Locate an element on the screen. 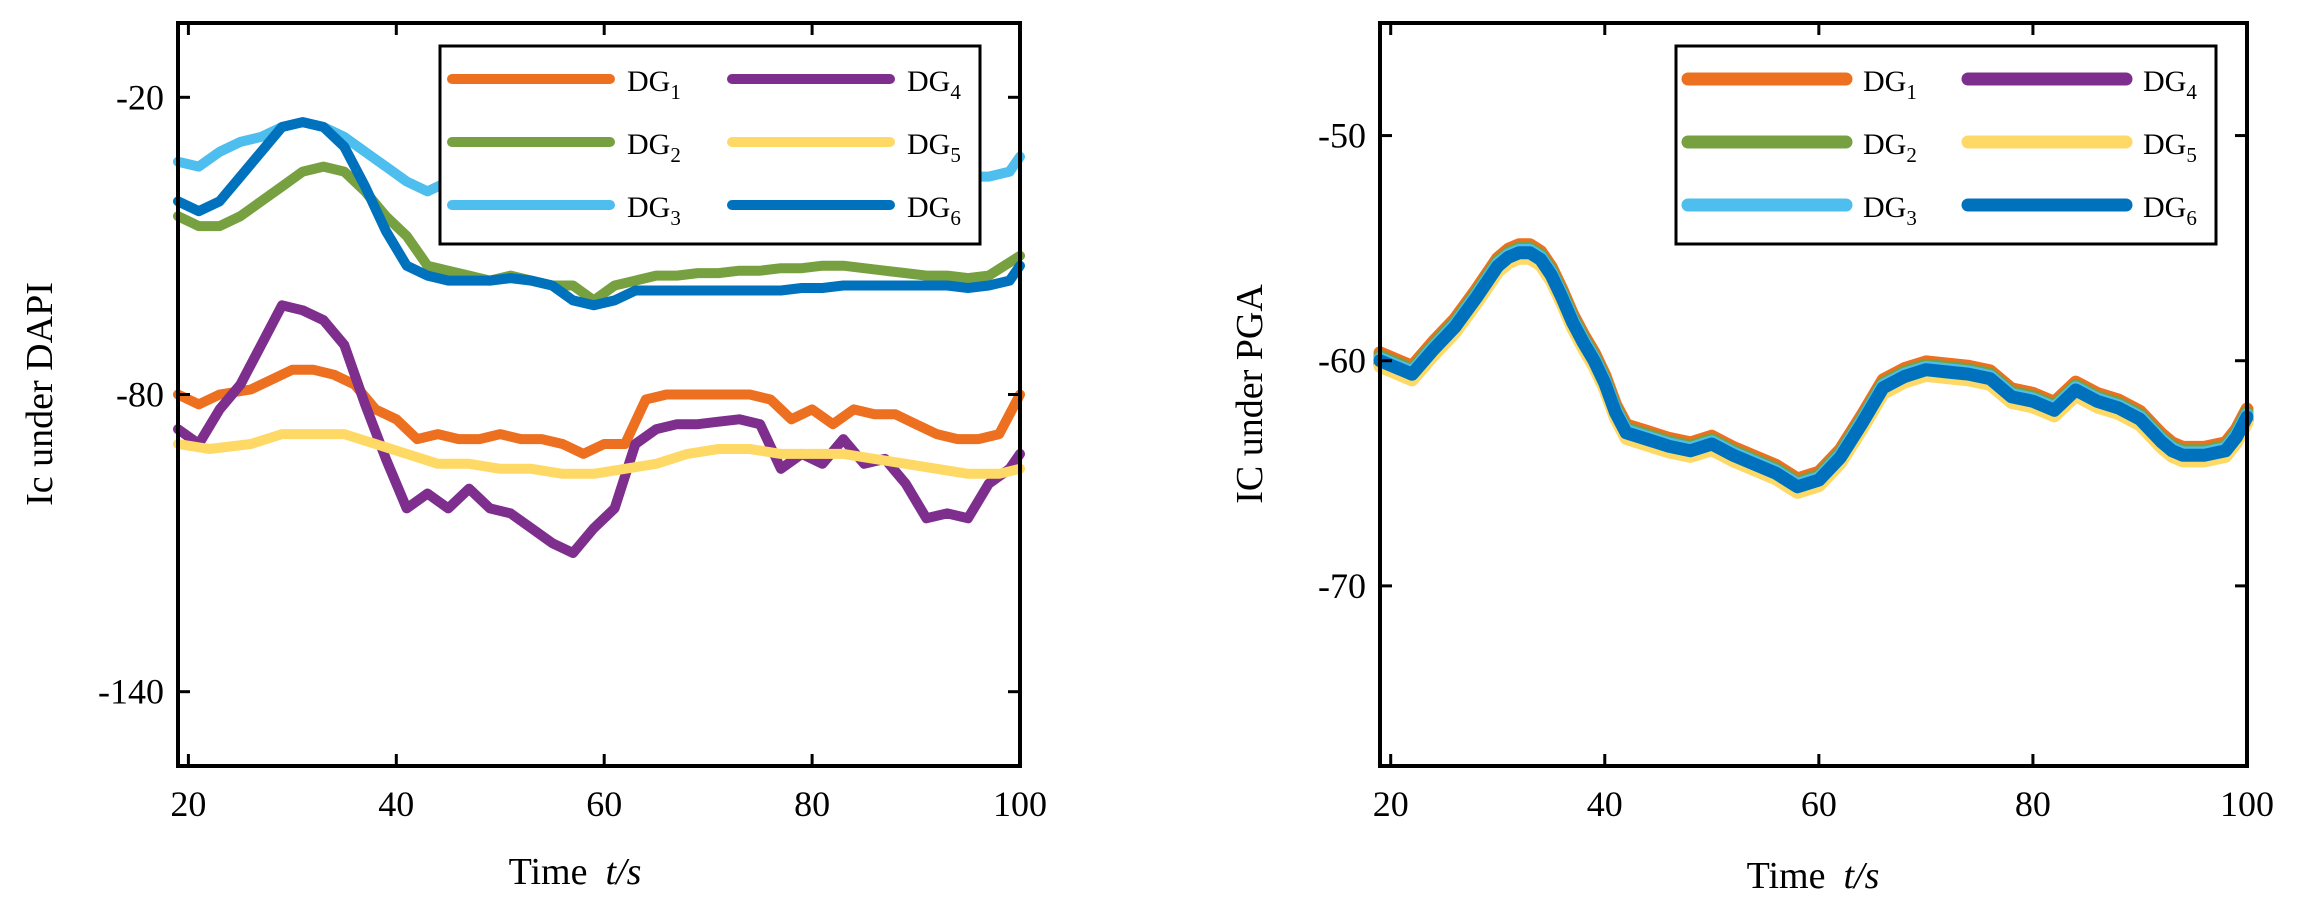 The width and height of the screenshot is (2312, 920). y-tick-label: -60 is located at coordinates (1342, 361).